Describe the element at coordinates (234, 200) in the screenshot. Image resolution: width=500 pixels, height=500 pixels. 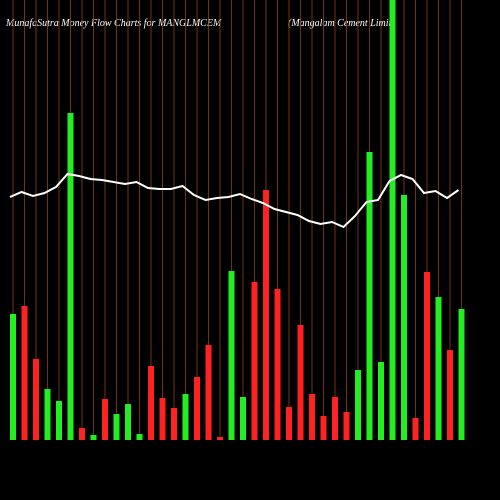
I see `line` at that location.